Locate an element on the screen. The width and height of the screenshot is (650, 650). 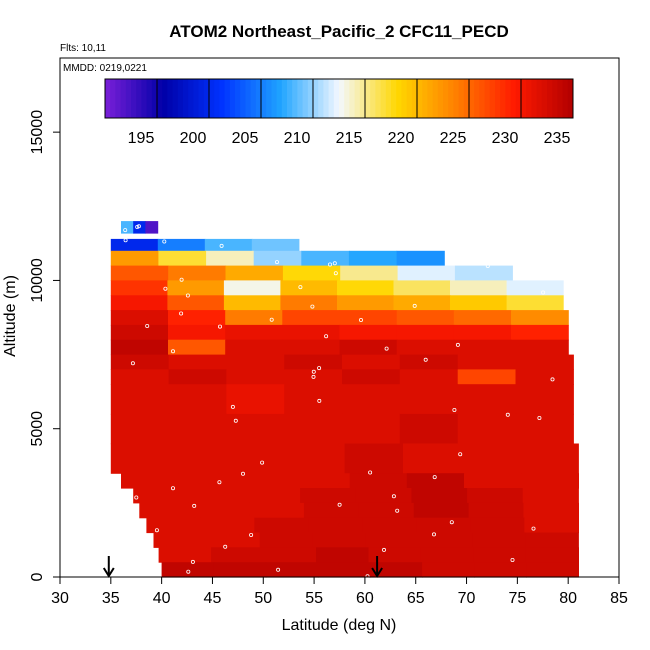
x-tick-label: 80 is located at coordinates (568, 598).